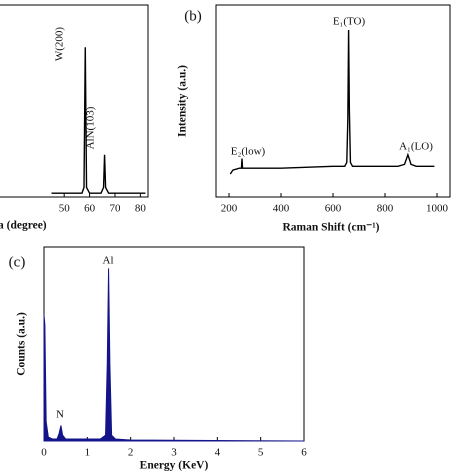 This screenshot has height=474, width=474. I want to click on x-axis-label: Energy (KeV), so click(174, 466).